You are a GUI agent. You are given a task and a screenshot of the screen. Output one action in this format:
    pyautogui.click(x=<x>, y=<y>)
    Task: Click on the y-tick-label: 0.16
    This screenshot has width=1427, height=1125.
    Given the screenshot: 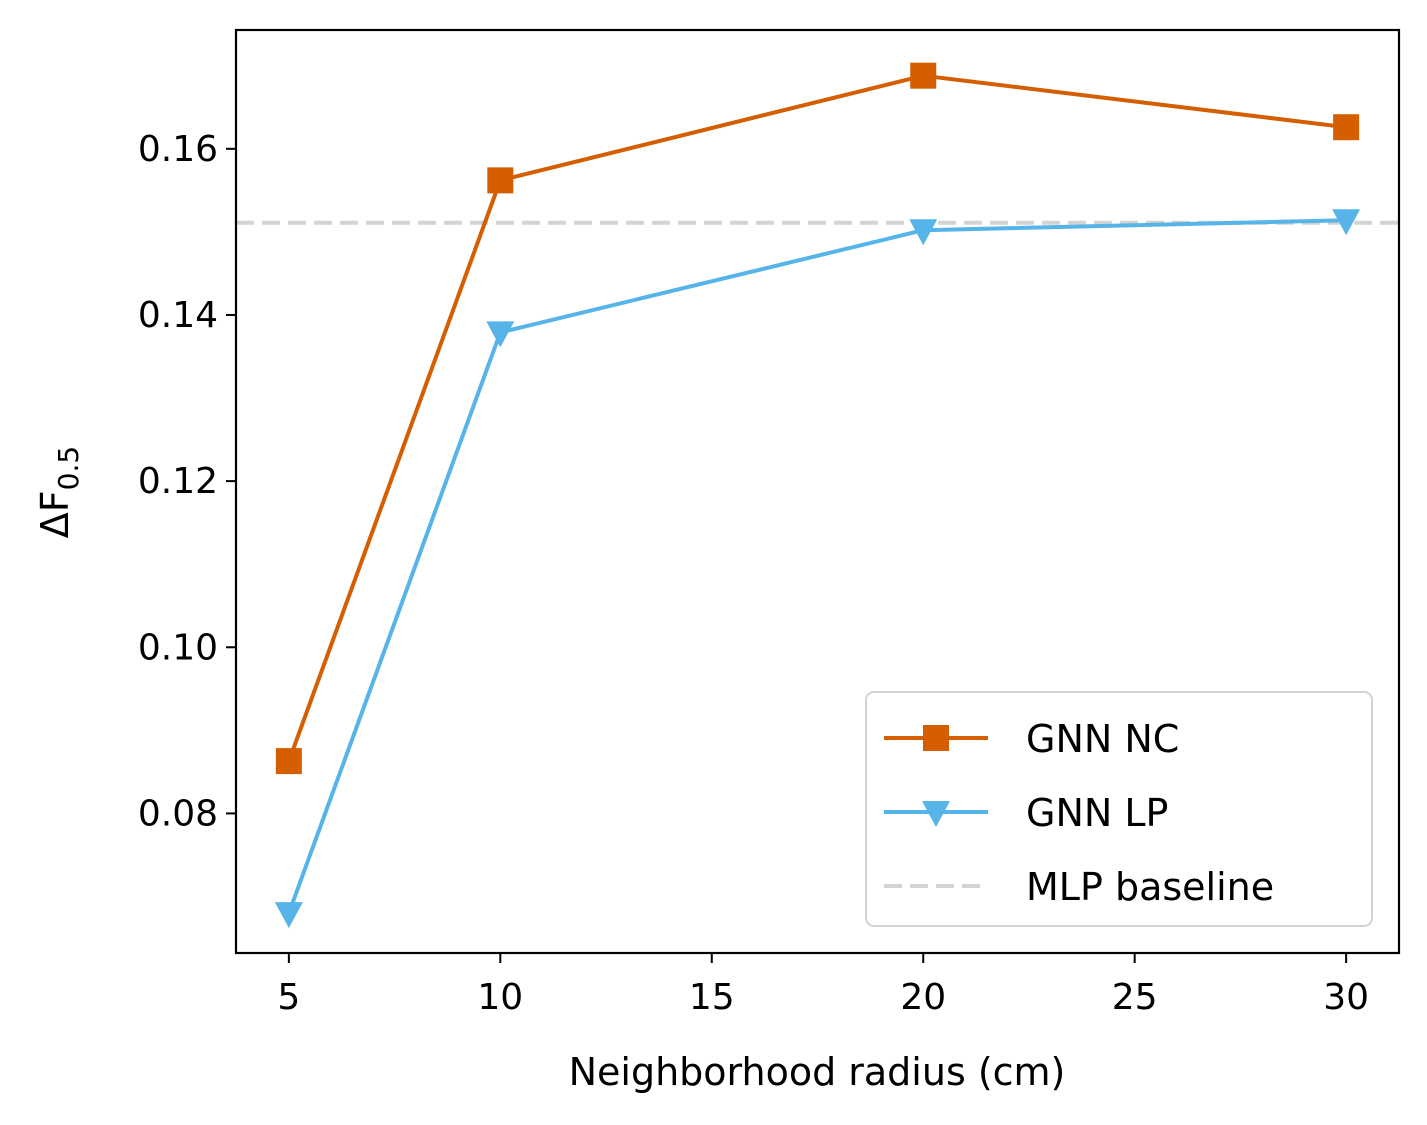 What is the action you would take?
    pyautogui.click(x=178, y=149)
    